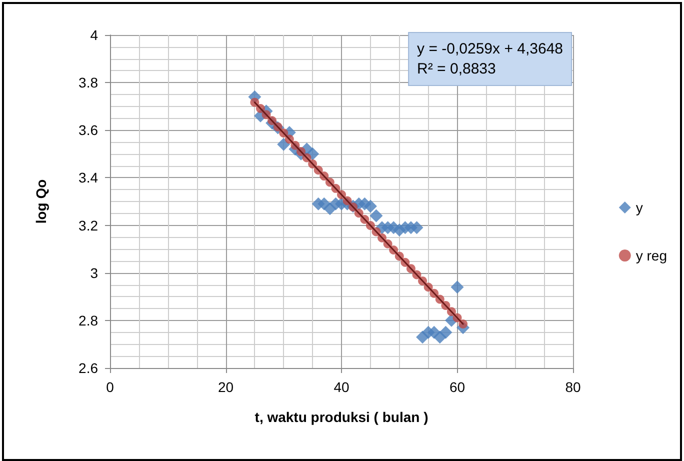  Describe the element at coordinates (342, 387) in the screenshot. I see `x-tick-label: 40` at that location.